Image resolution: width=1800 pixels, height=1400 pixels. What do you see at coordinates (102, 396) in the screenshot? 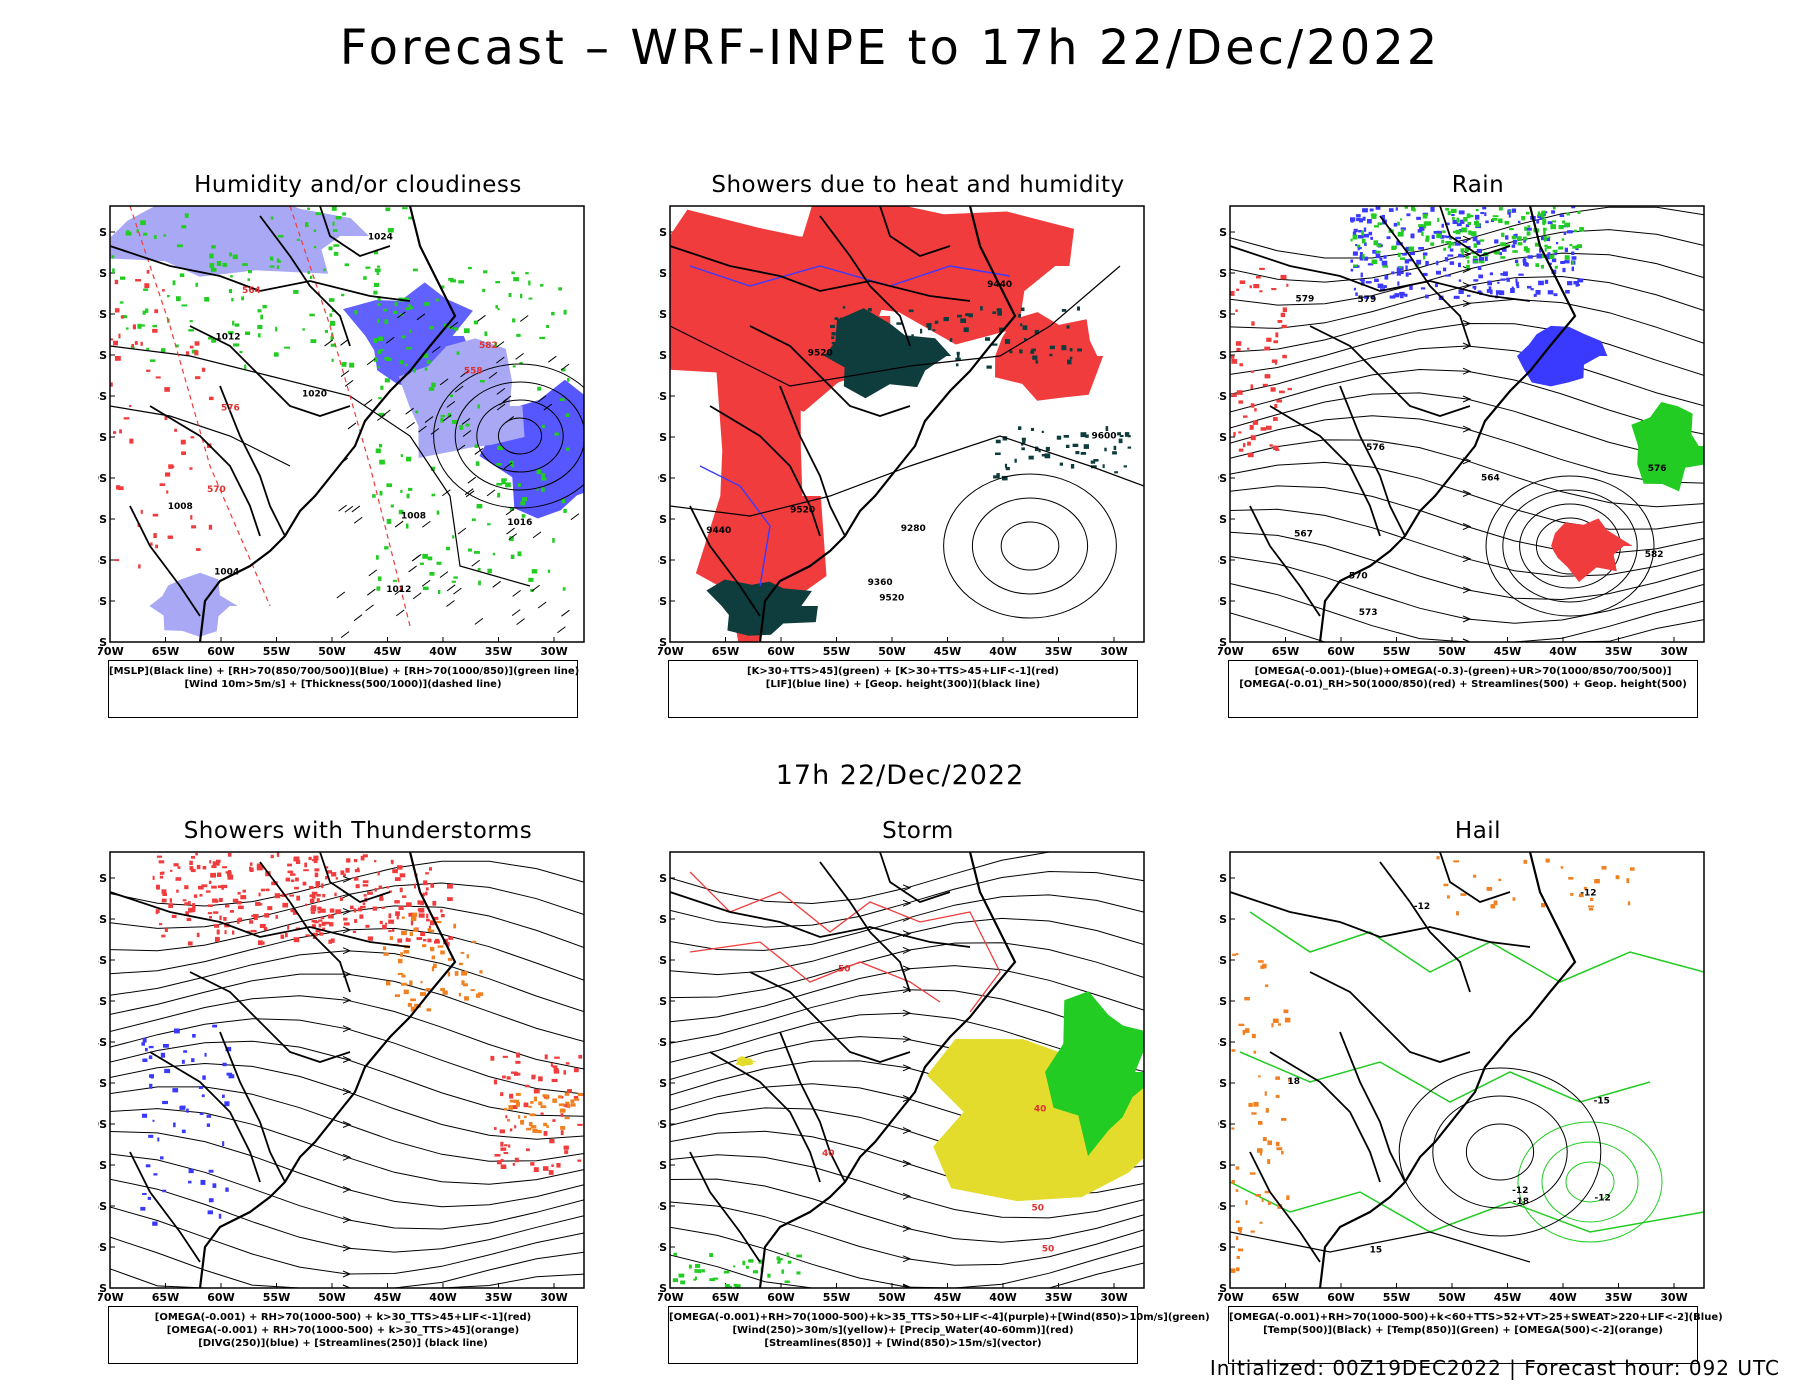
I see `lat-tick-label: 24S` at bounding box center [102, 396].